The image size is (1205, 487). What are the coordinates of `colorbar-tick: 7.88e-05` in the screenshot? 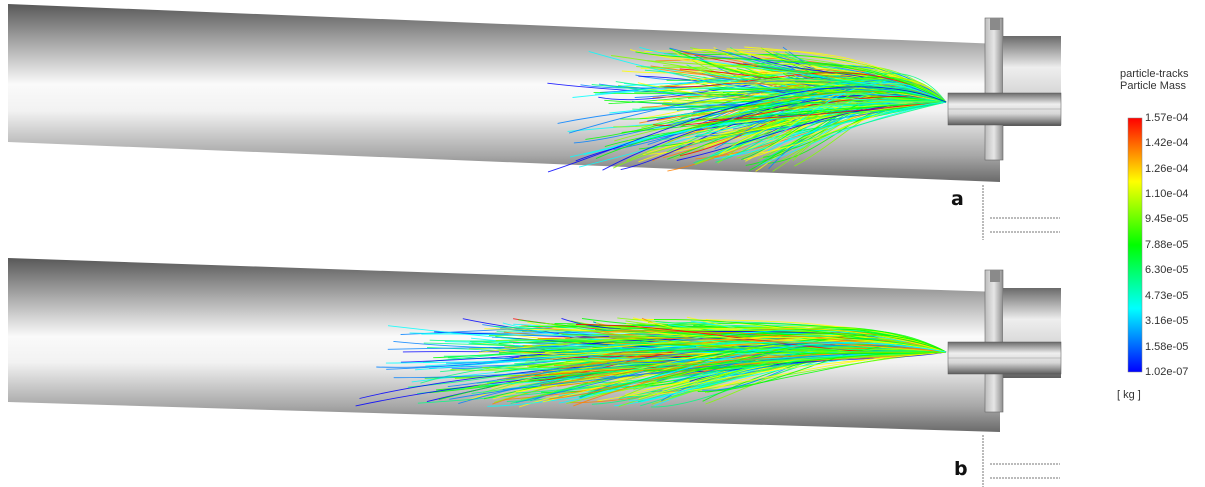 It's located at (1167, 245).